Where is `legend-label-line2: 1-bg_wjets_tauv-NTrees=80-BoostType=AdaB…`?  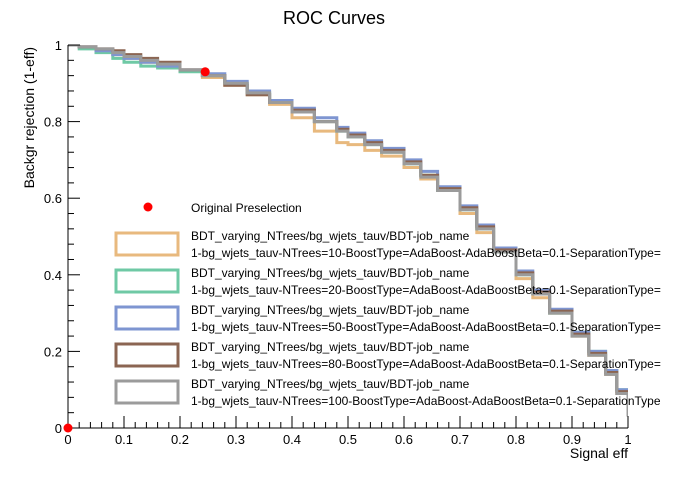
legend-label-line2: 1-bg_wjets_tauv-NTrees=80-BoostType=AdaB… is located at coordinates (426, 364).